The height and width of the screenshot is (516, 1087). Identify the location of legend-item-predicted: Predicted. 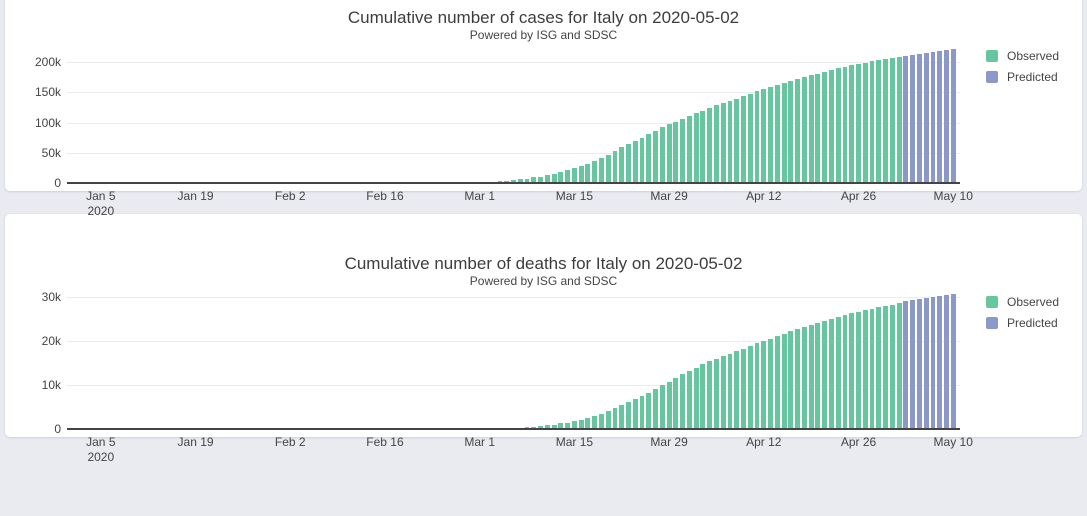
(1022, 76).